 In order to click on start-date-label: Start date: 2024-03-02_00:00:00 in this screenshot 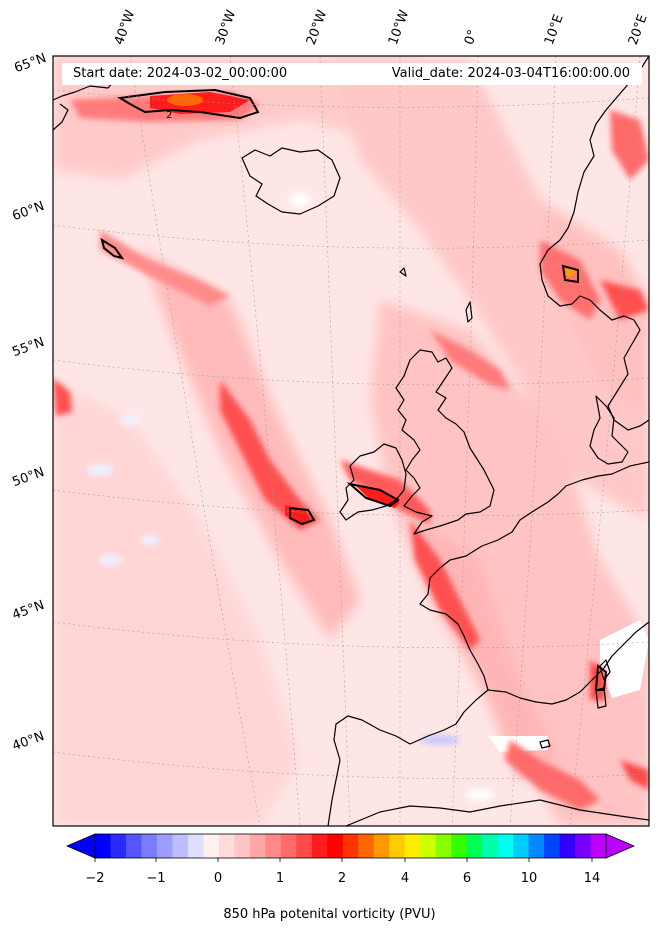, I will do `click(180, 73)`.